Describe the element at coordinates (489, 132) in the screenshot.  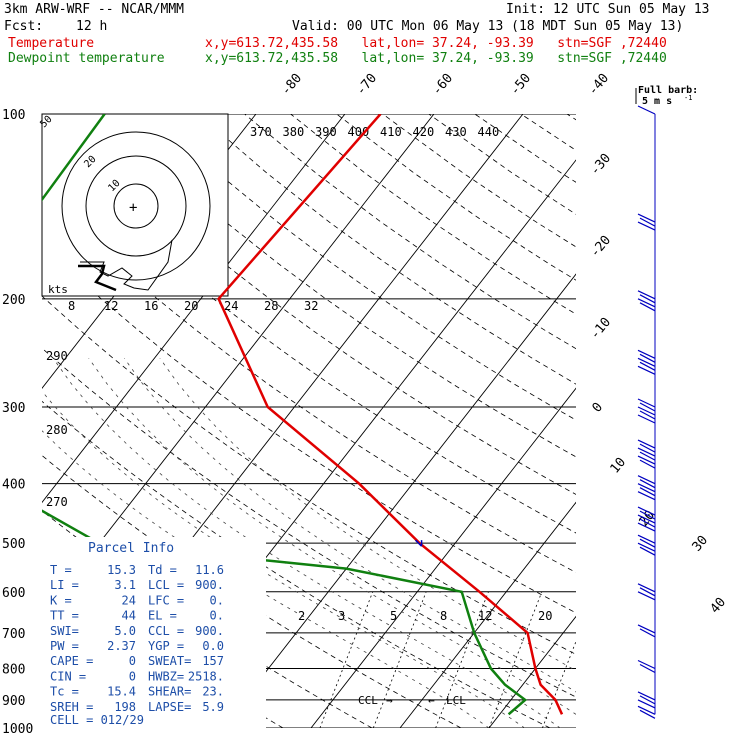
I see `theta-tick-label: 440` at that location.